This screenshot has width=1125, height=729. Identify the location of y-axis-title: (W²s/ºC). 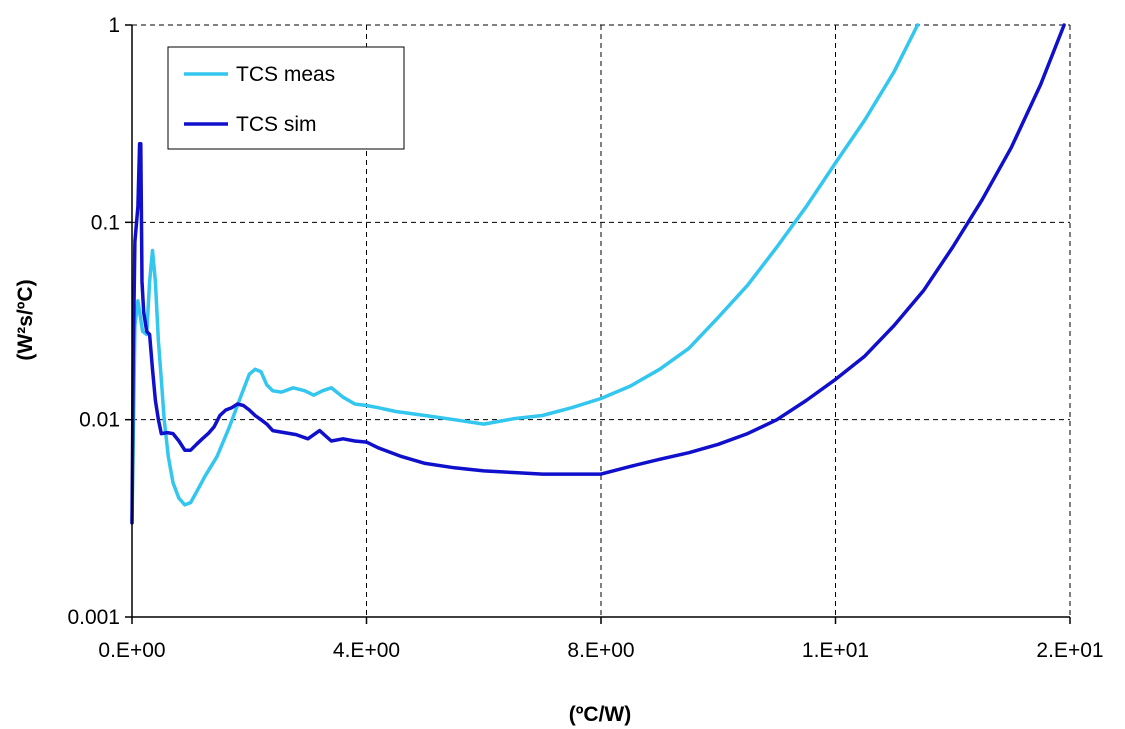
(25, 319).